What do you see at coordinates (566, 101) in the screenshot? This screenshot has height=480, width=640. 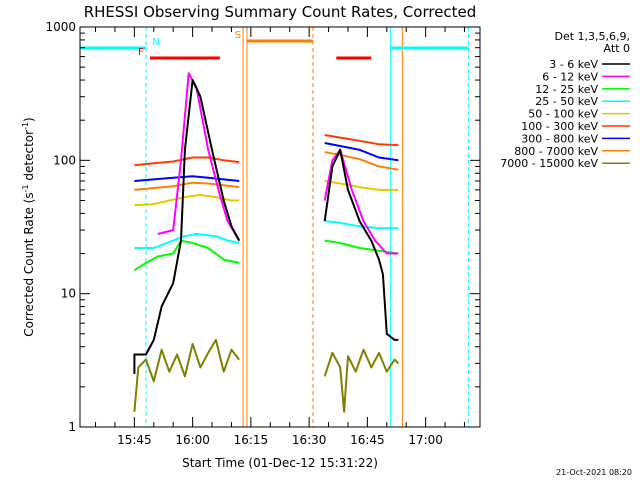 I see `legend-label-25-50-kev: 25 - 50 keV` at bounding box center [566, 101].